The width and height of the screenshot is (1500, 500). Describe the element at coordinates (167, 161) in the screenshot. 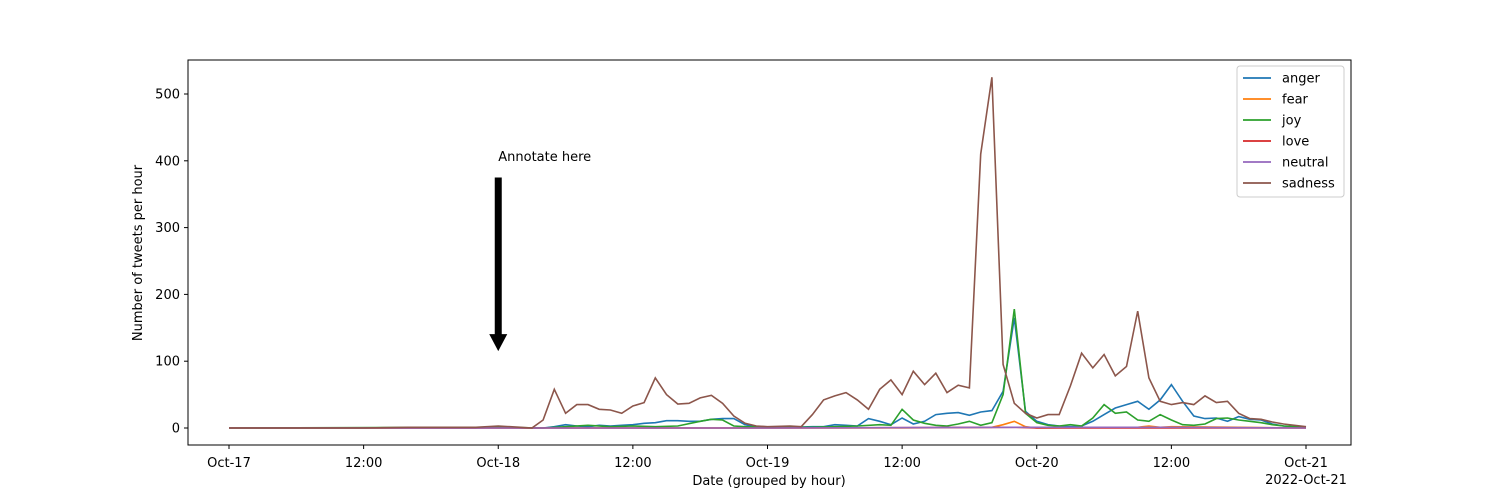

I see `y-tick-label: 400` at that location.